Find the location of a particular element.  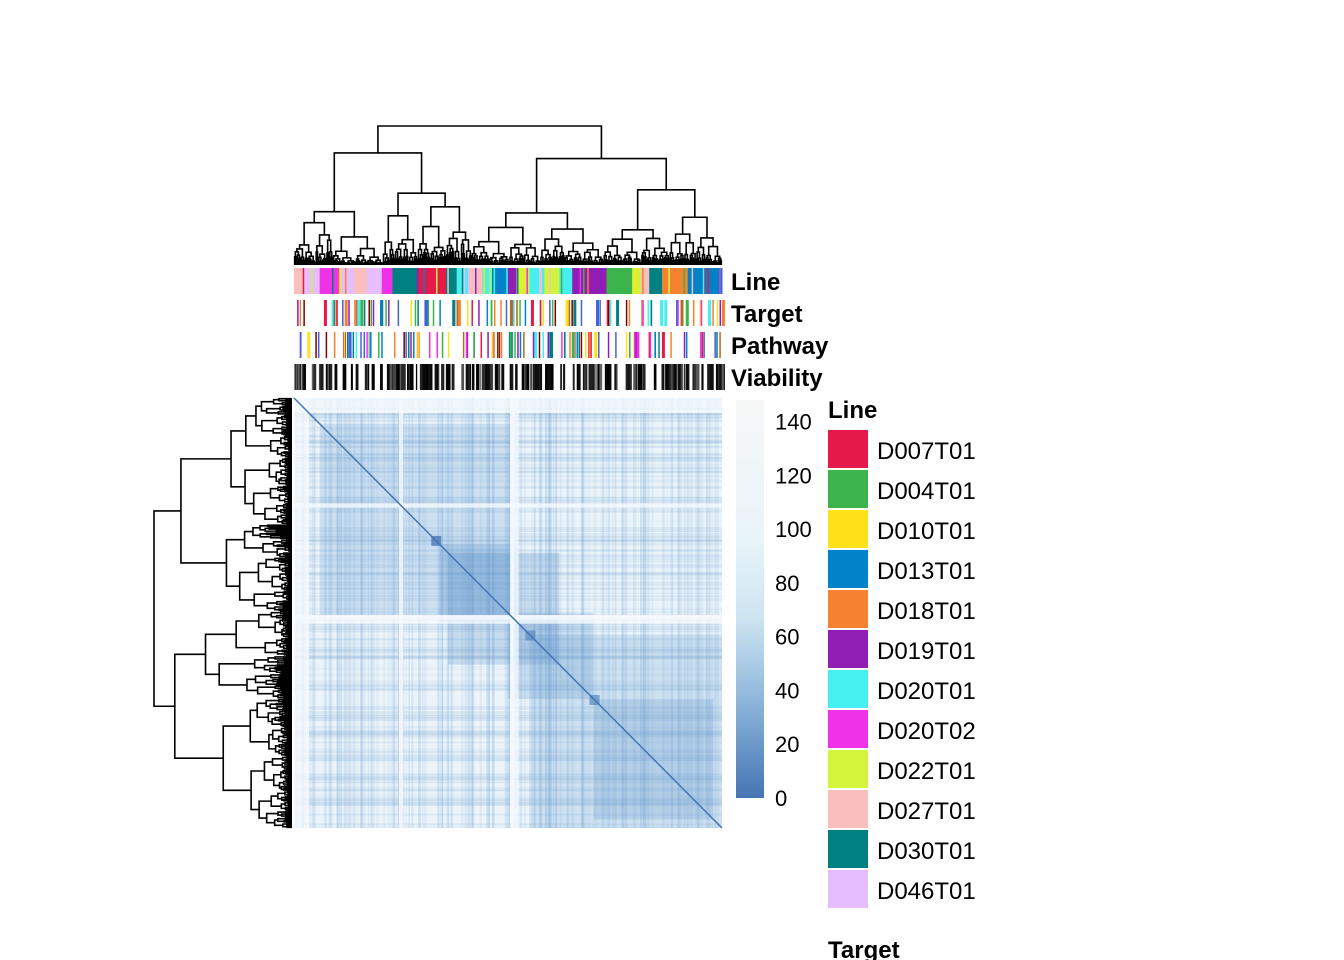

legend-label: D020T01 is located at coordinates (926, 691).